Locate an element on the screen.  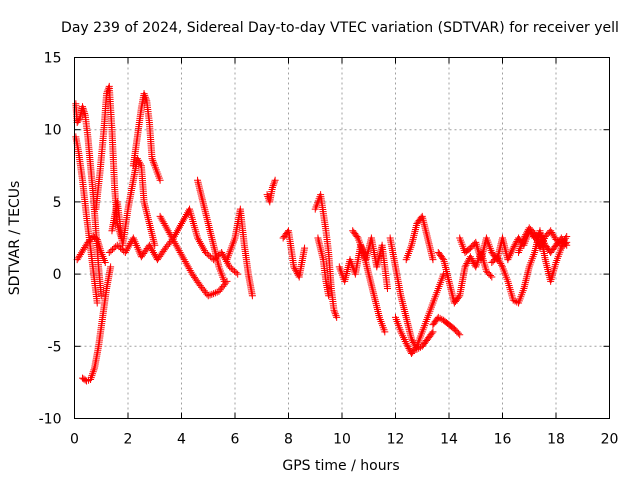
x-tick-label: 10 is located at coordinates (342, 440).